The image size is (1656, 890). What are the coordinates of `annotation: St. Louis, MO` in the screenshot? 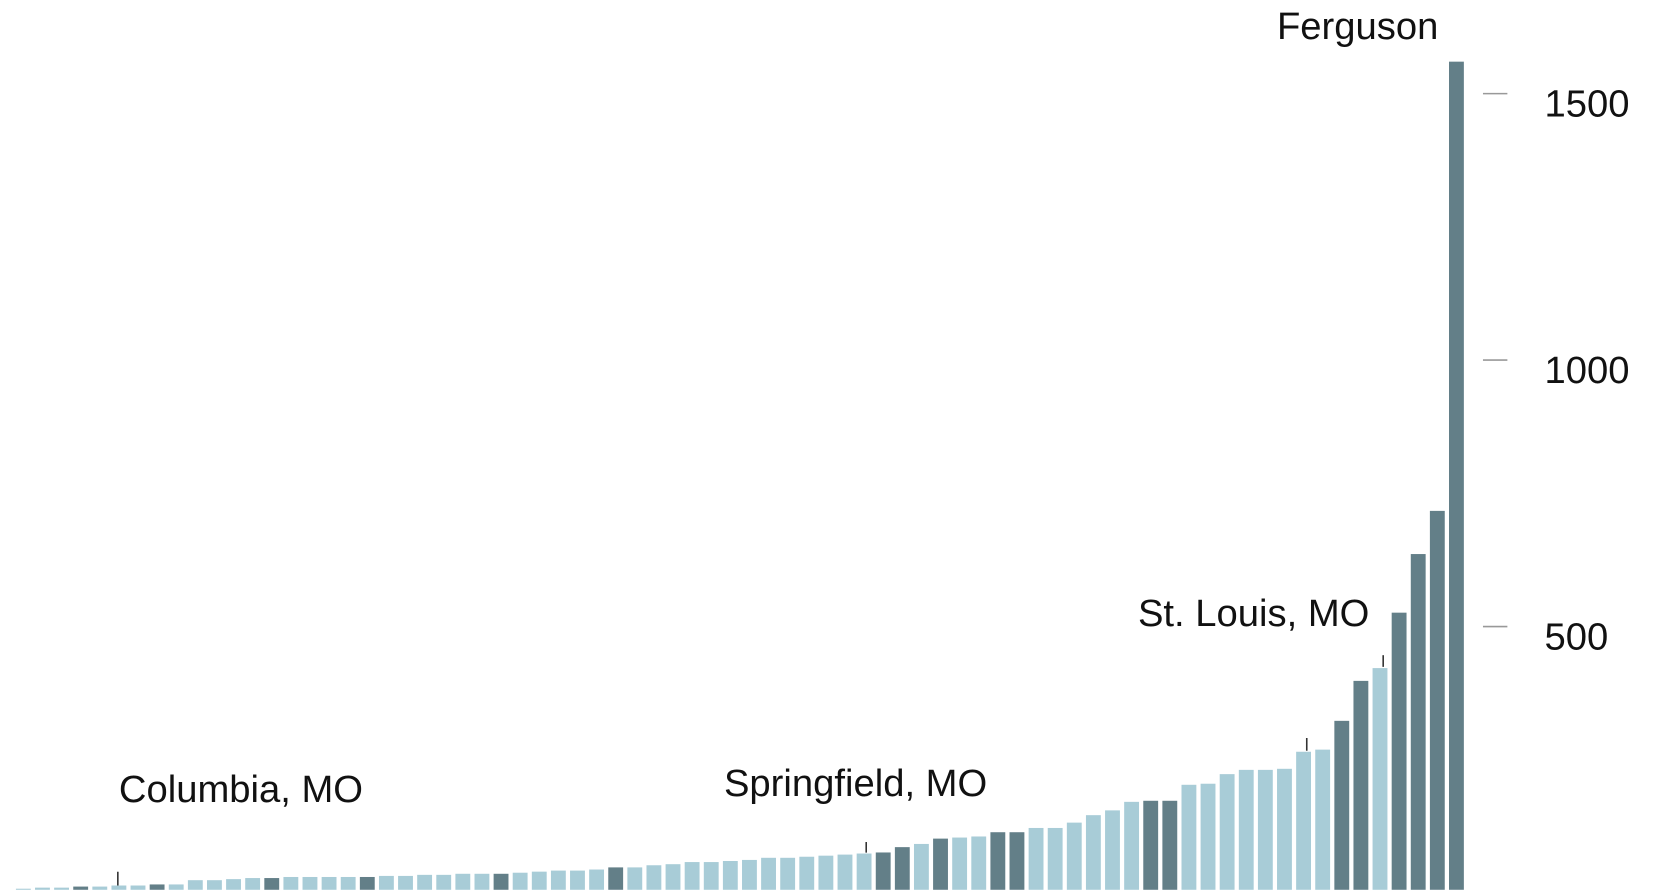 It's located at (1253, 613).